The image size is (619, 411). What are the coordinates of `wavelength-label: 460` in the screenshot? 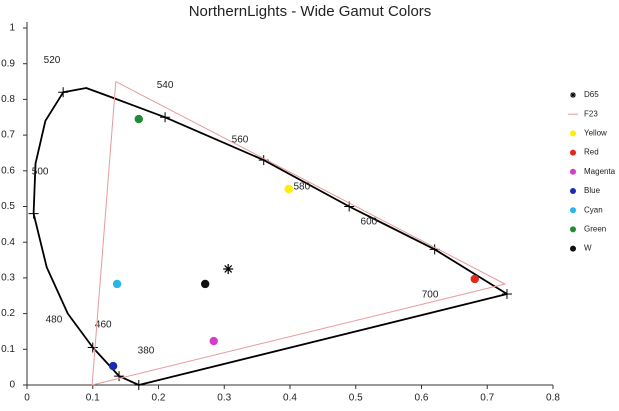 It's located at (103, 325).